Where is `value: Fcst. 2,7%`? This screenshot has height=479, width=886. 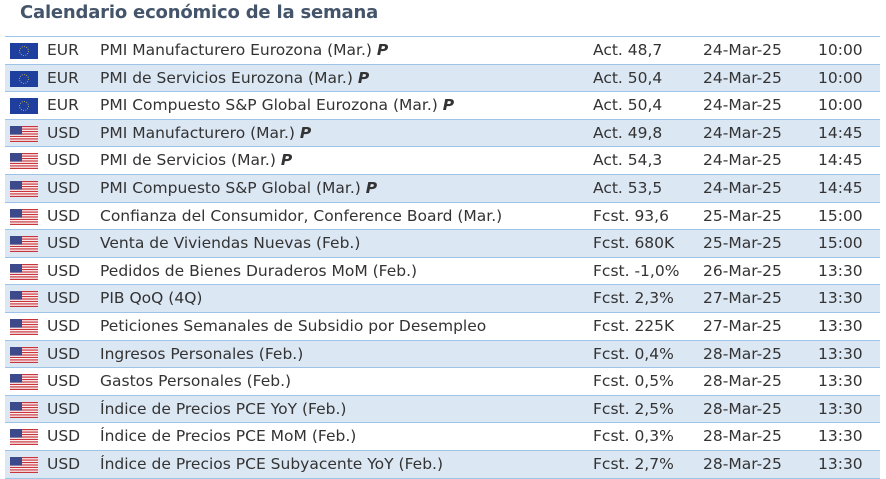
value: Fcst. 2,7% is located at coordinates (633, 463).